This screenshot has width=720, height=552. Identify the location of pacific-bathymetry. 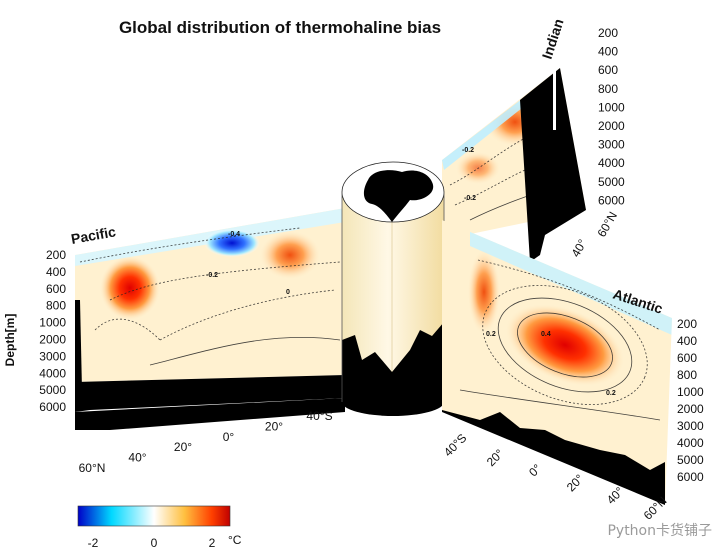
(210, 393).